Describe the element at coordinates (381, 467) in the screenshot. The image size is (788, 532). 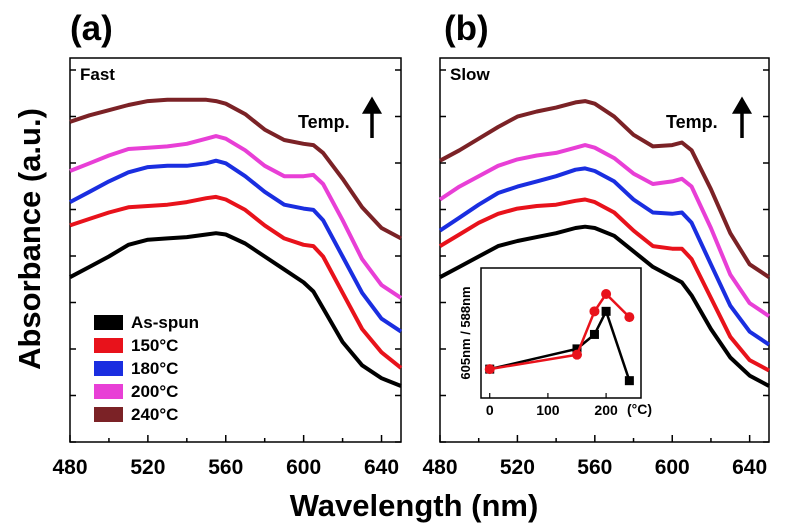
I see `panel-a-x-tick-label: 640` at that location.